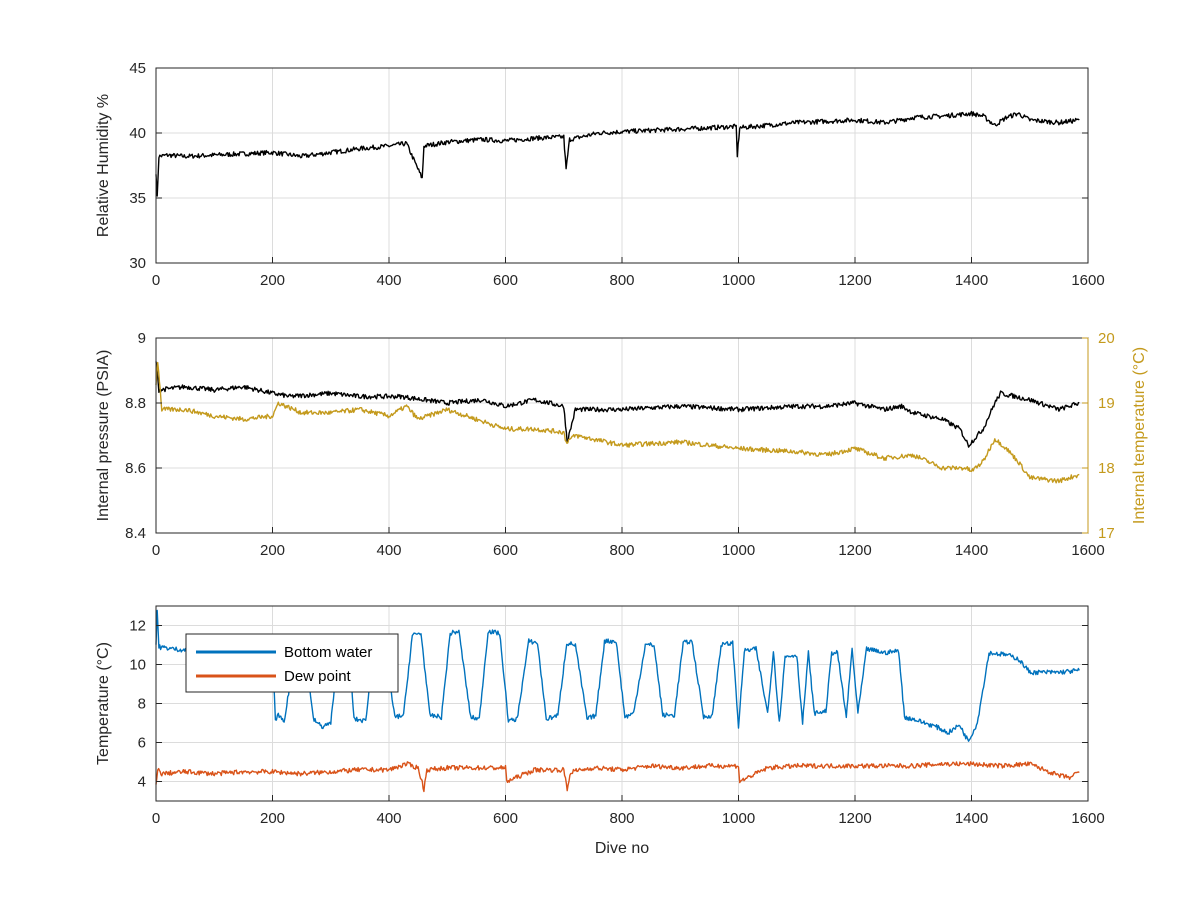 This screenshot has width=1200, height=900. I want to click on y-tick-label-8-4: 8.4, so click(135, 533).